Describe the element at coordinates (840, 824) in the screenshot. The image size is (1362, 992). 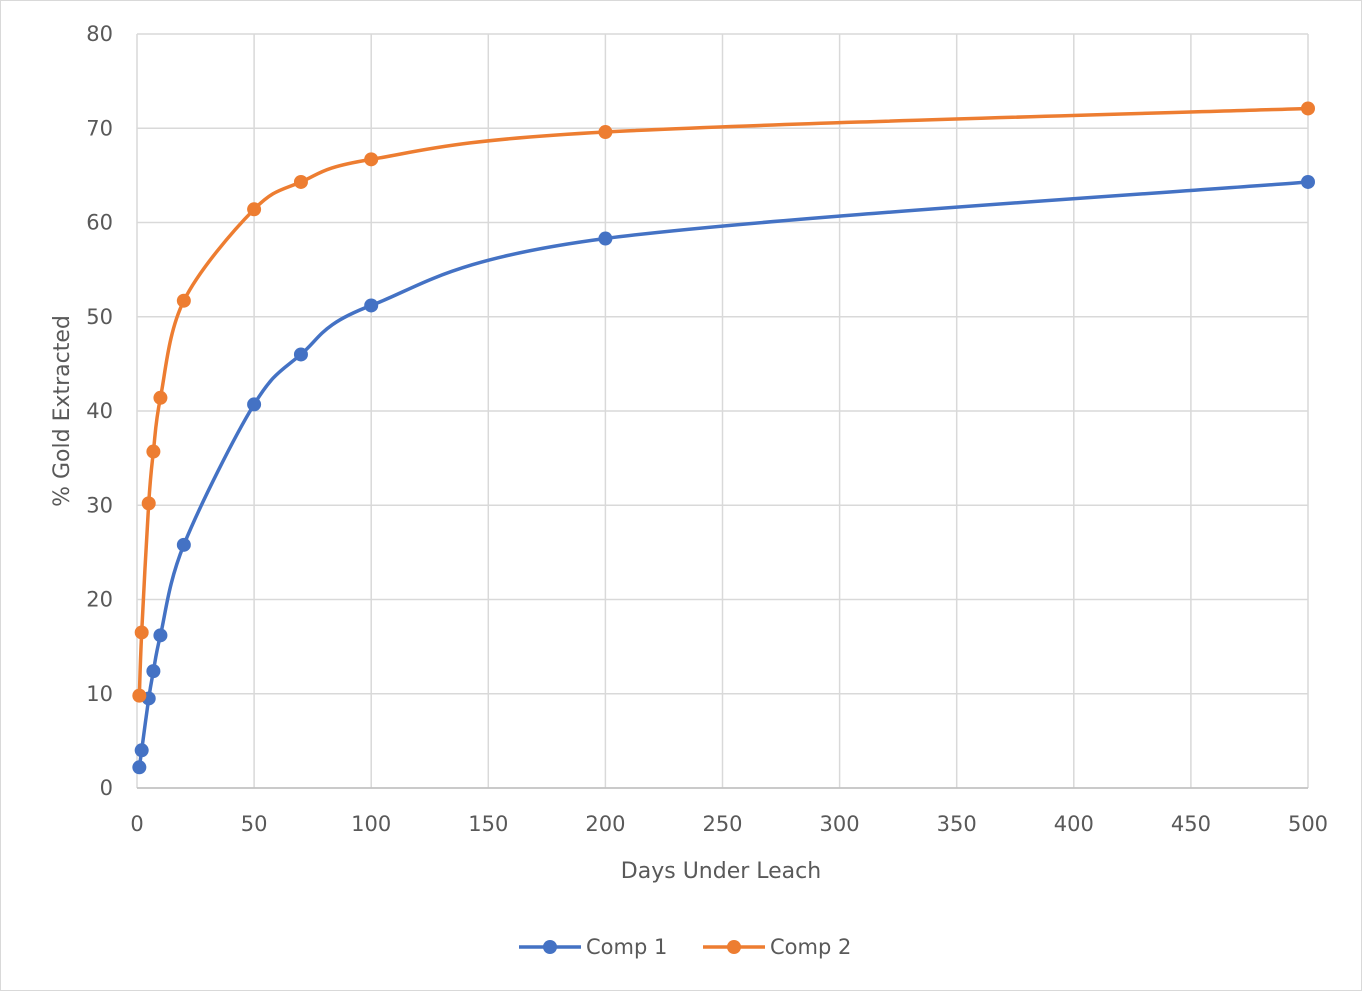
I see `x-tick-label: 300` at that location.